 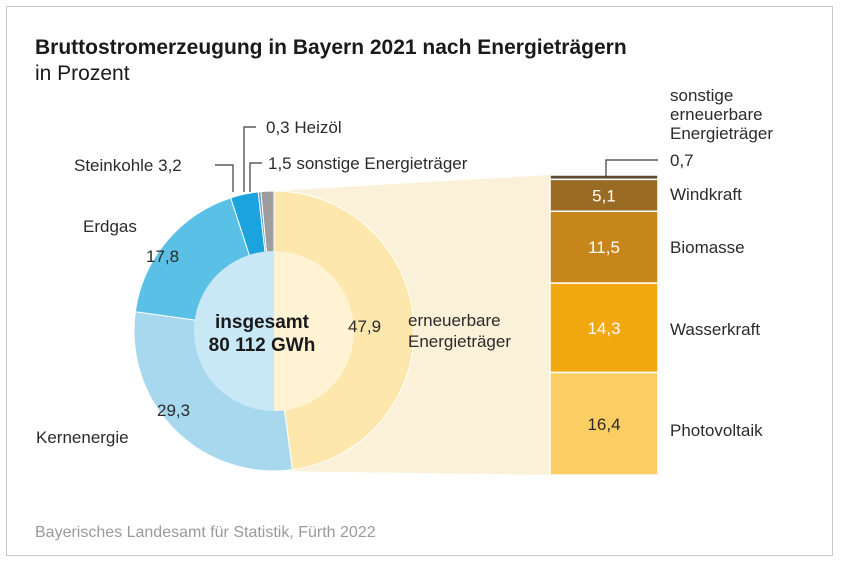 I want to click on value-erneuerbar: 47,9, so click(x=364, y=326).